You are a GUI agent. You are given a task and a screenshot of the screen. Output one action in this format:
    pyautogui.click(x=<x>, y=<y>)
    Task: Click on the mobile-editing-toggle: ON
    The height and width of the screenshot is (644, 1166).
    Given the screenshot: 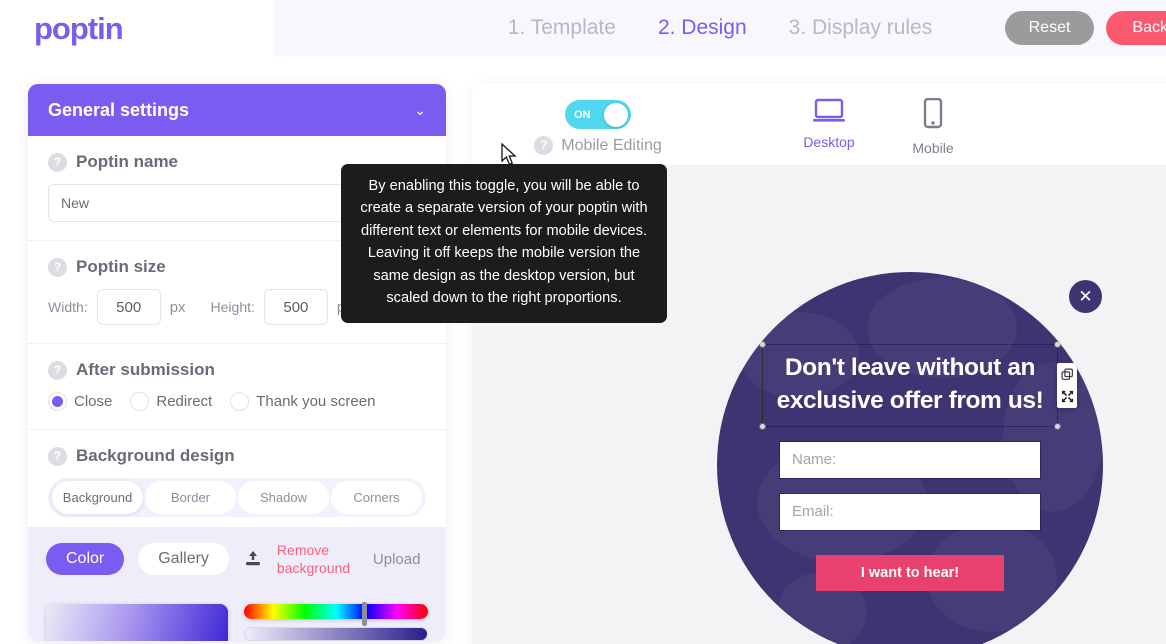 What is the action you would take?
    pyautogui.click(x=598, y=114)
    